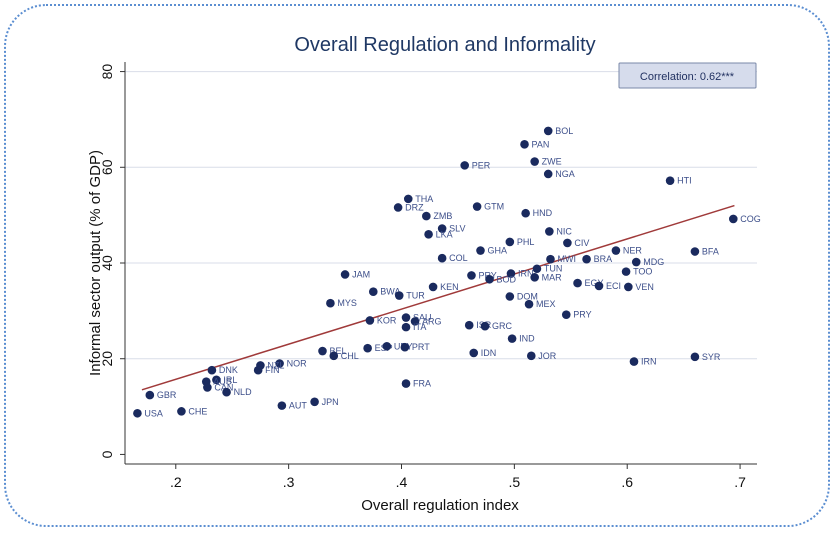 Image resolution: width=836 pixels, height=533 pixels. What do you see at coordinates (582, 315) in the screenshot?
I see `point-label: PRY` at bounding box center [582, 315].